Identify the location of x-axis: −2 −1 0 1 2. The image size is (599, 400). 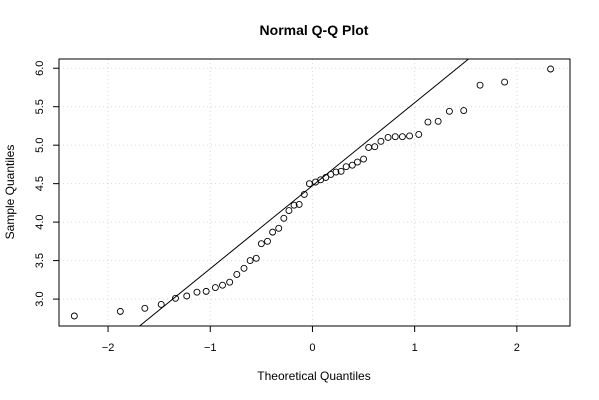
(311, 340).